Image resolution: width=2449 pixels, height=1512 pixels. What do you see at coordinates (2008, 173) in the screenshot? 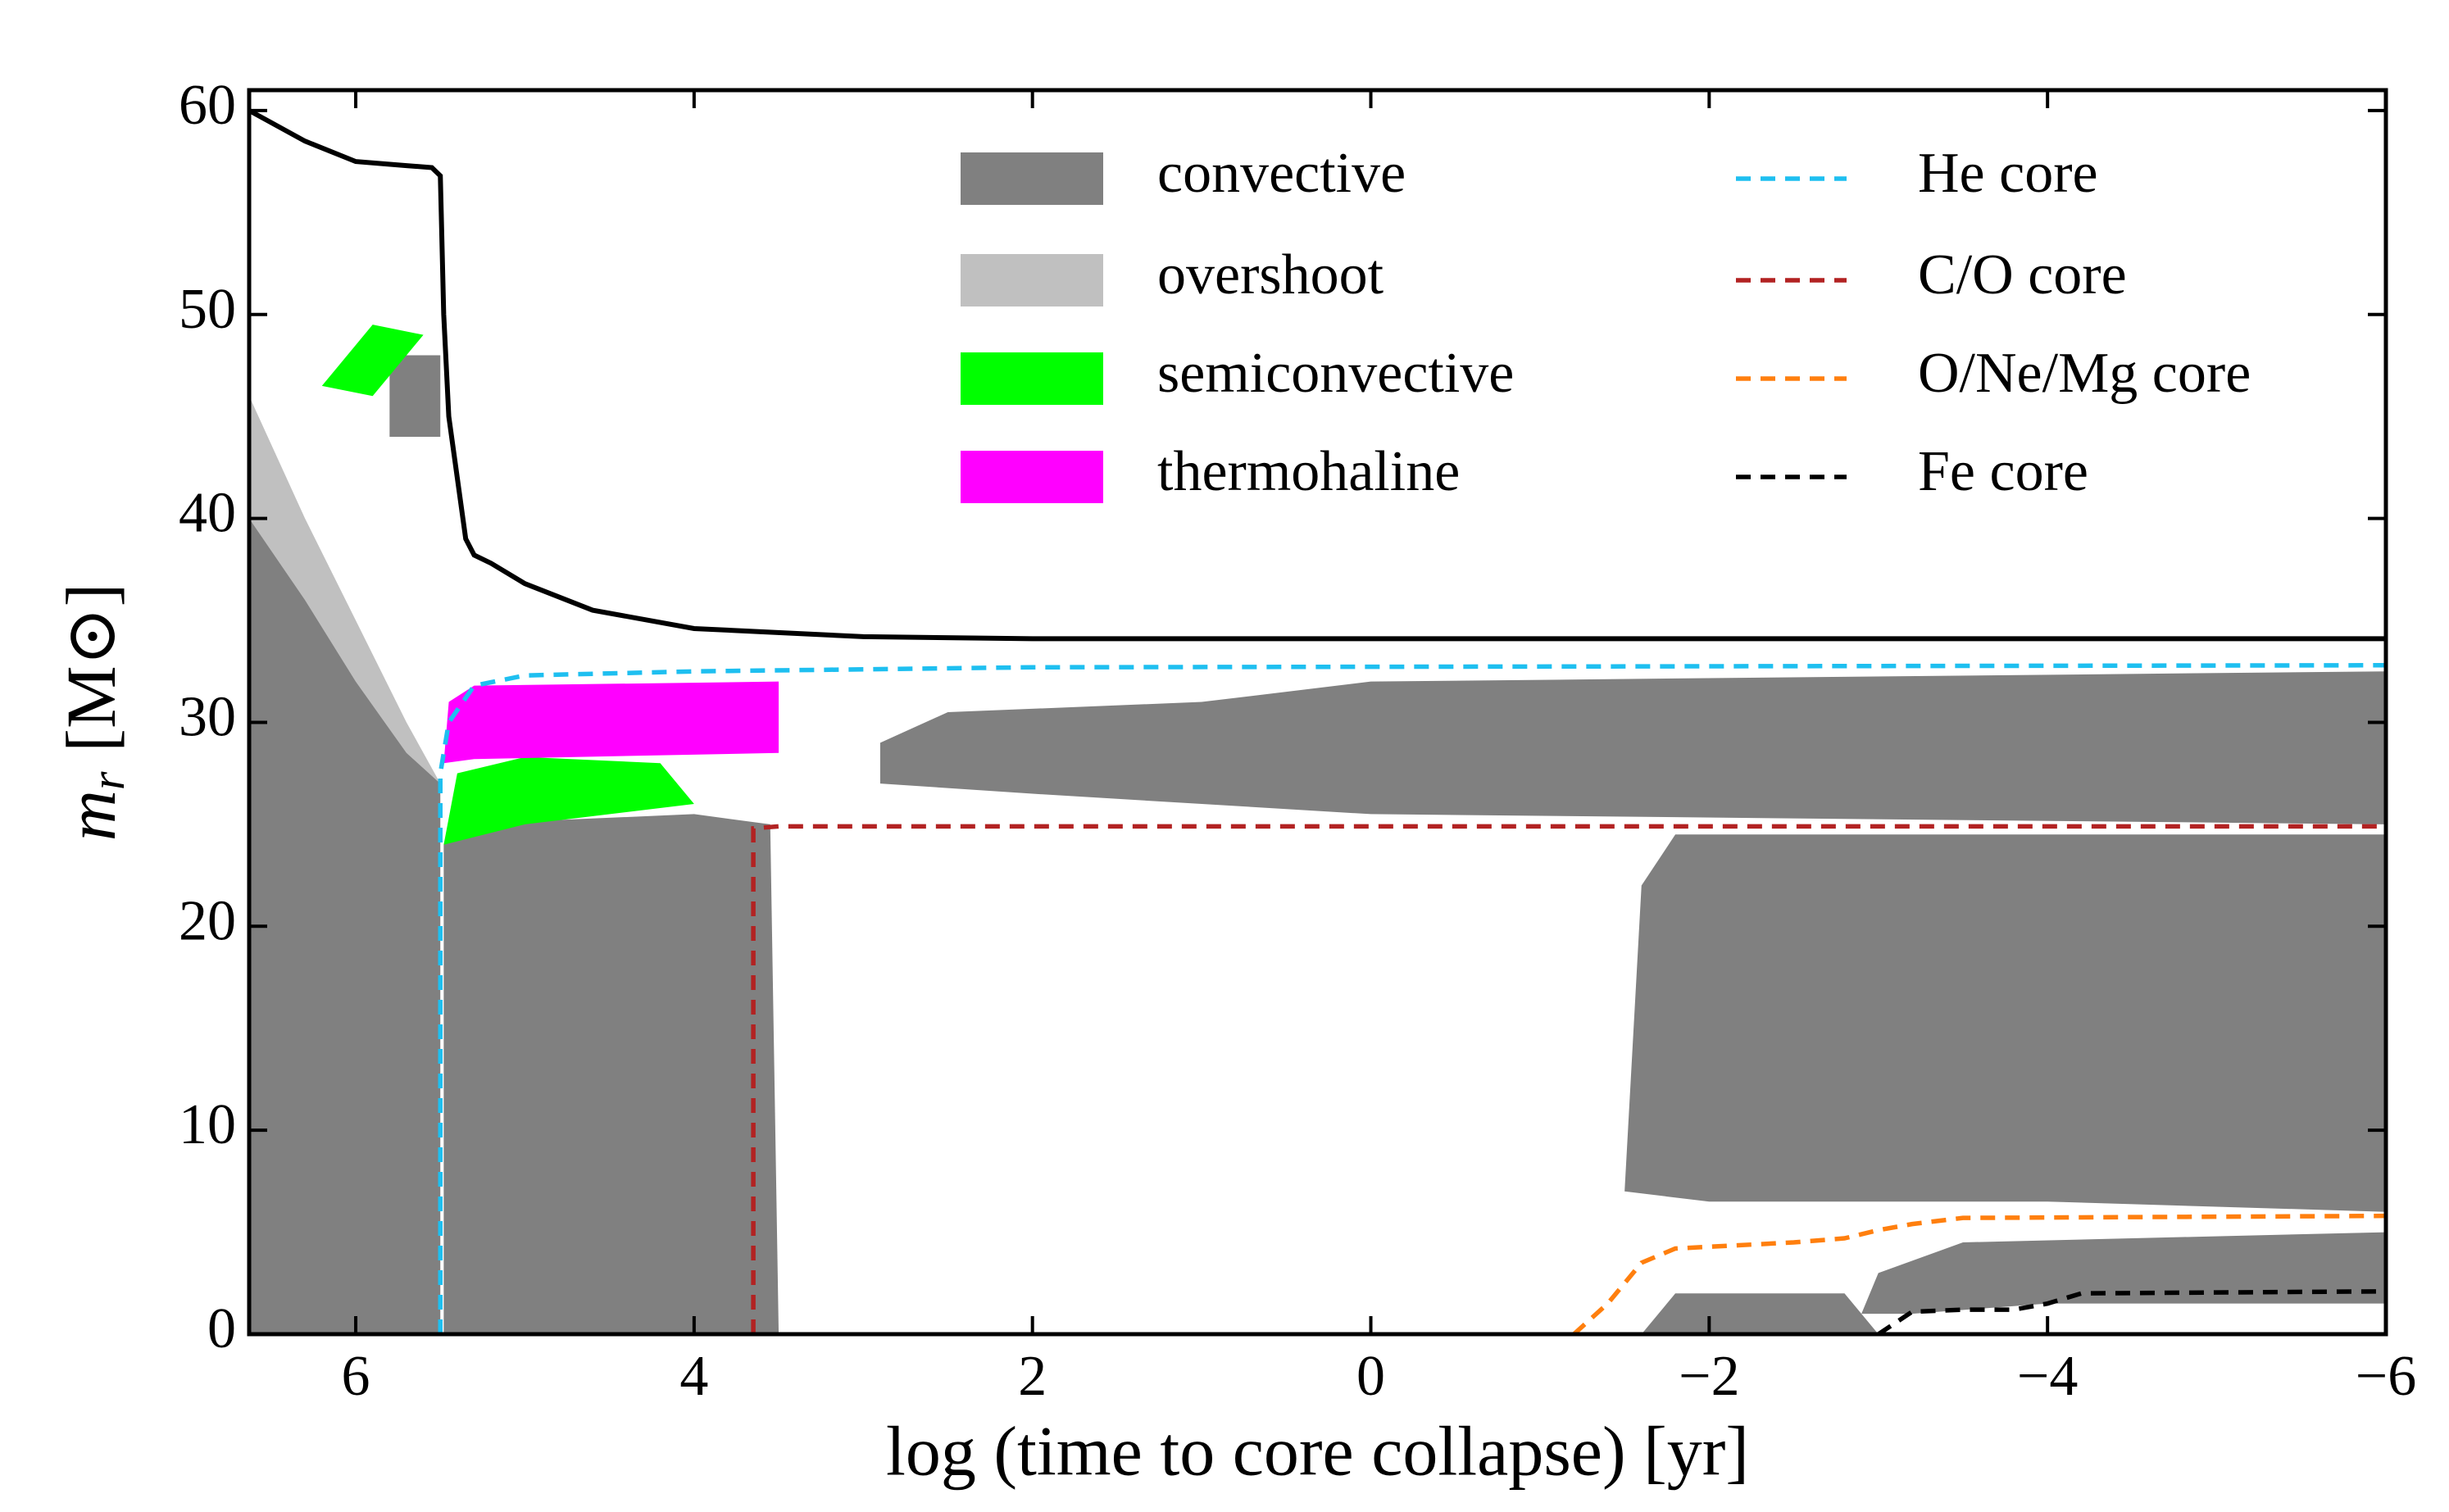
I see `legend-label: He core` at bounding box center [2008, 173].